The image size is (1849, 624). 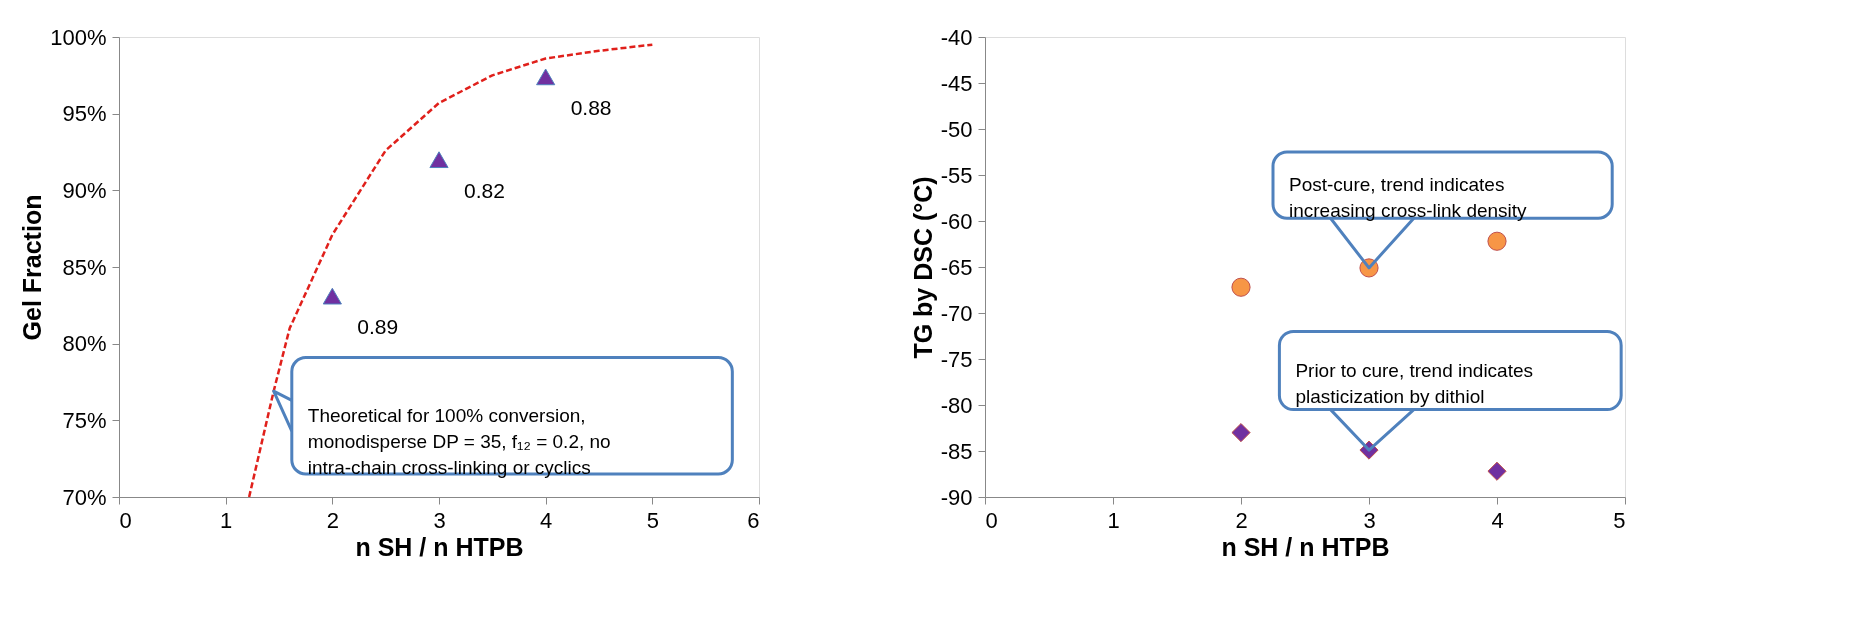 What do you see at coordinates (753, 520) in the screenshot?
I see `x-tick-label: 6` at bounding box center [753, 520].